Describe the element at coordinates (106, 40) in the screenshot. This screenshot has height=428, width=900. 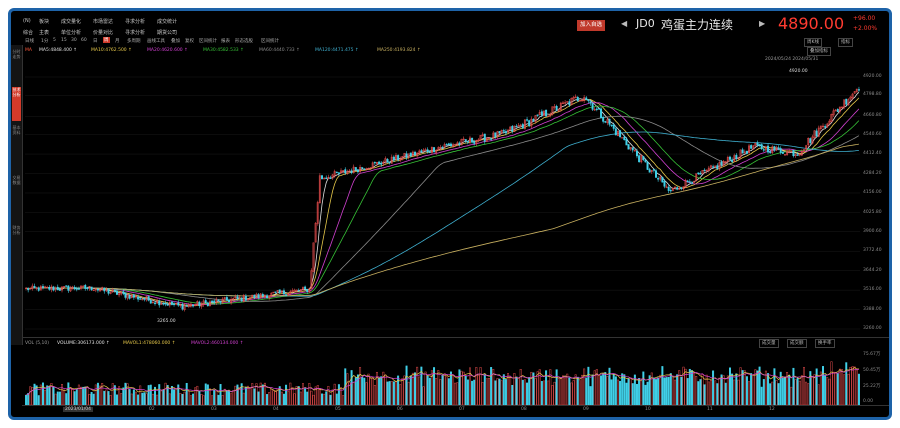
I see `toolbar-item-active: 周` at that location.